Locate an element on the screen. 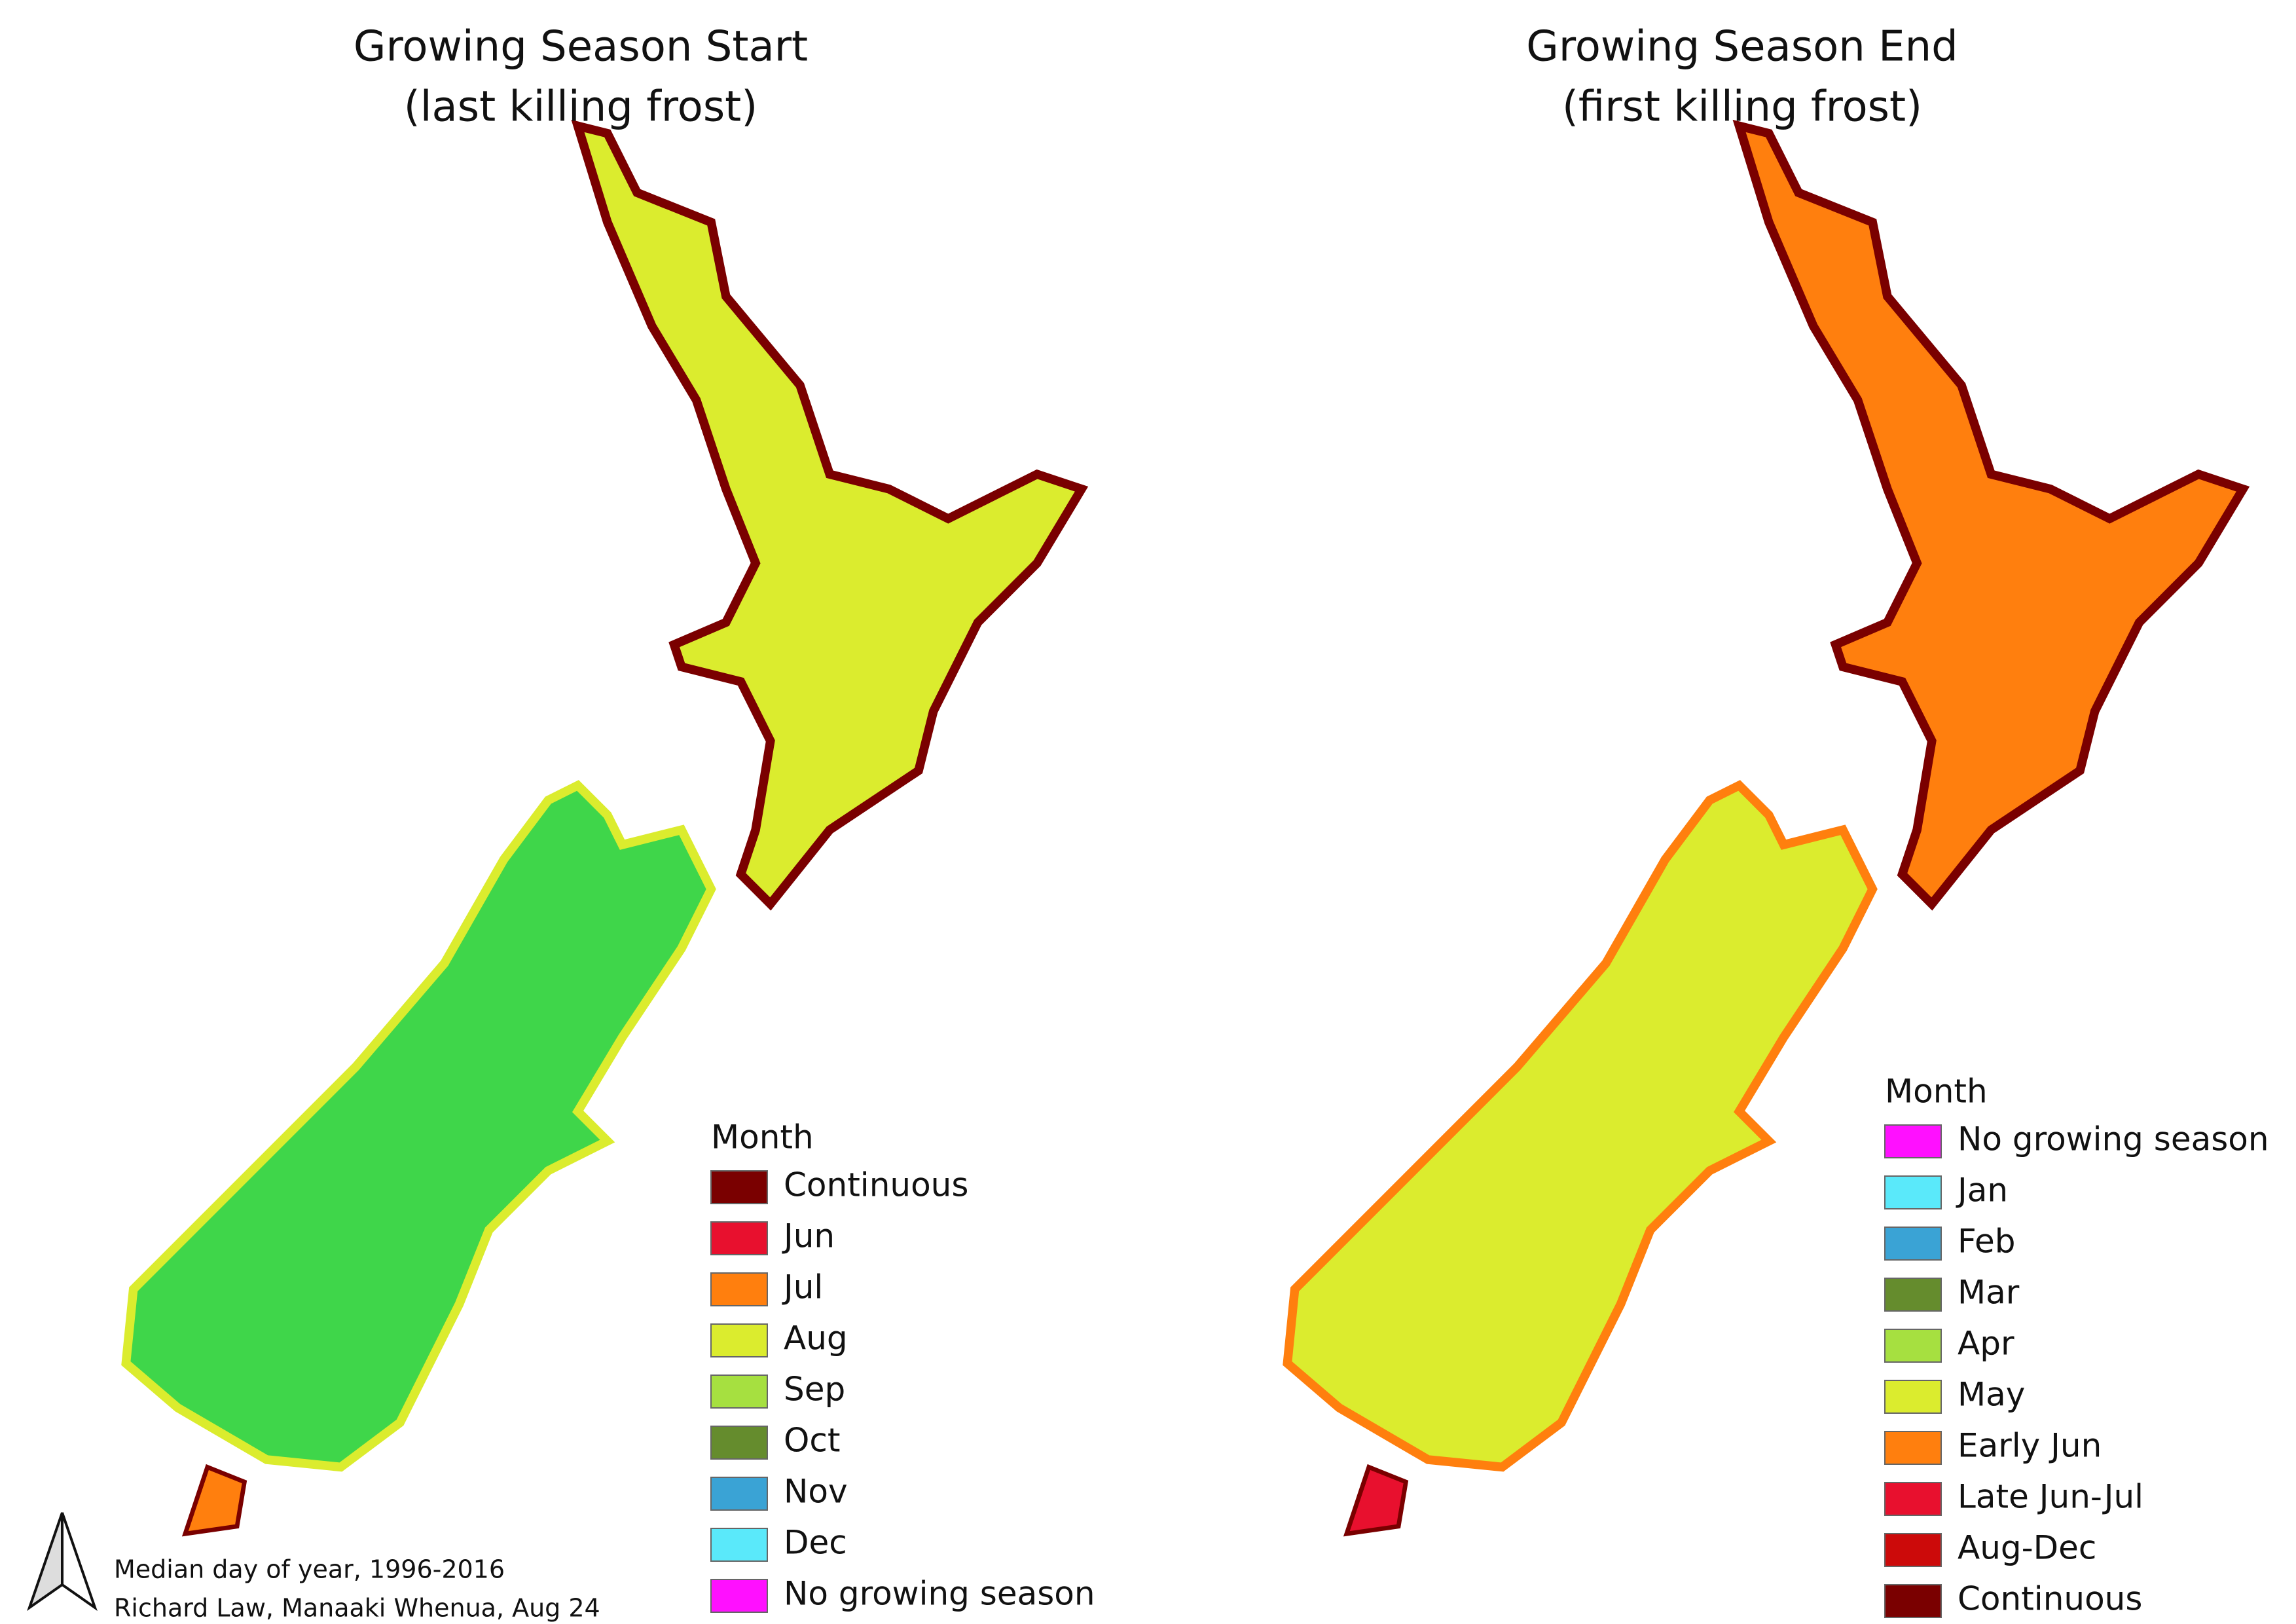  legend-label: Feb is located at coordinates (1987, 1242).